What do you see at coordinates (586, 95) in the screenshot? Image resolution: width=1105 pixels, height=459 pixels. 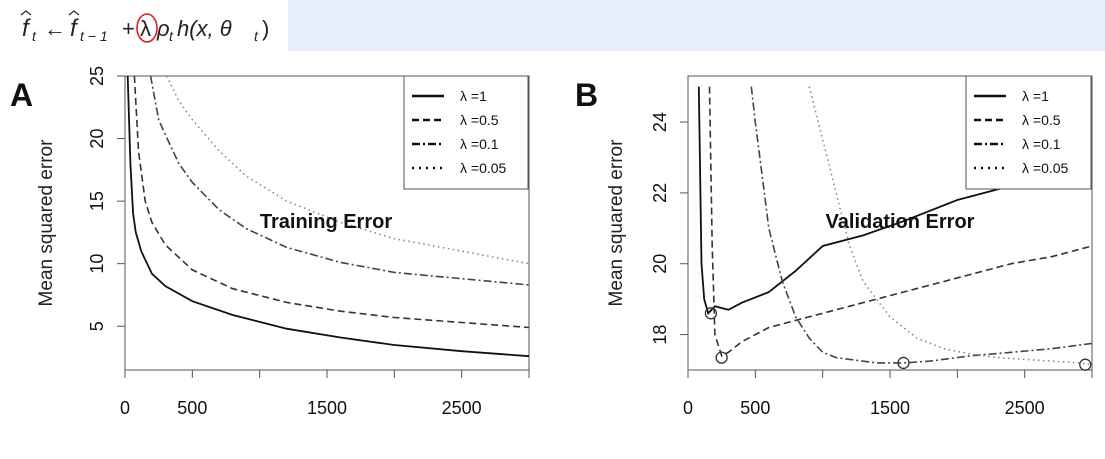 I see `panel-label: B` at bounding box center [586, 95].